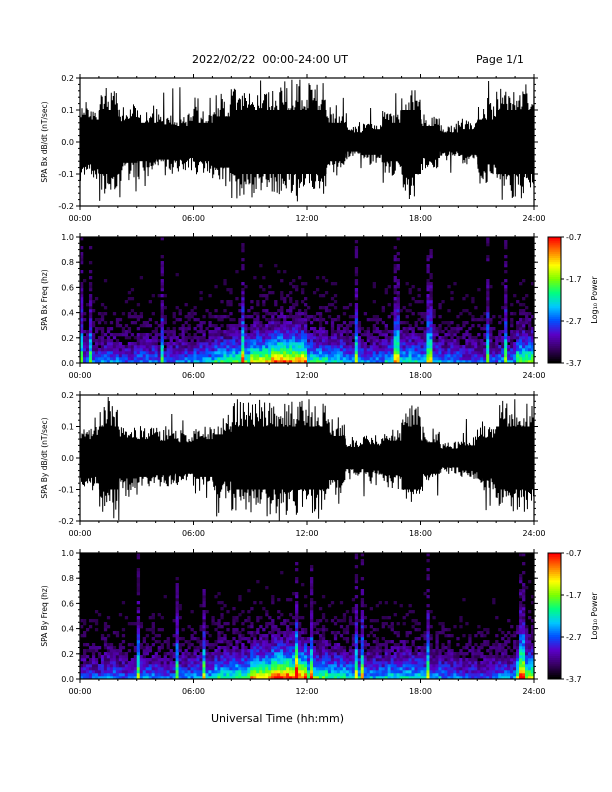 This screenshot has height=792, width=612. Describe the element at coordinates (108, 142) in the screenshot. I see `panel-1-core-band` at that location.